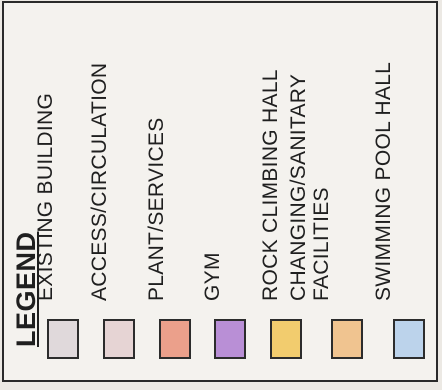 Image resolution: width=442 pixels, height=390 pixels. What do you see at coordinates (156, 209) in the screenshot?
I see `legend-label: PLANT/SERVICES` at bounding box center [156, 209].